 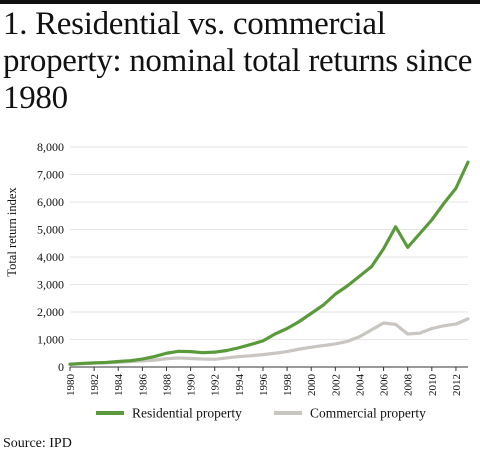 I want to click on x-tick-label: 1998, so click(x=288, y=385).